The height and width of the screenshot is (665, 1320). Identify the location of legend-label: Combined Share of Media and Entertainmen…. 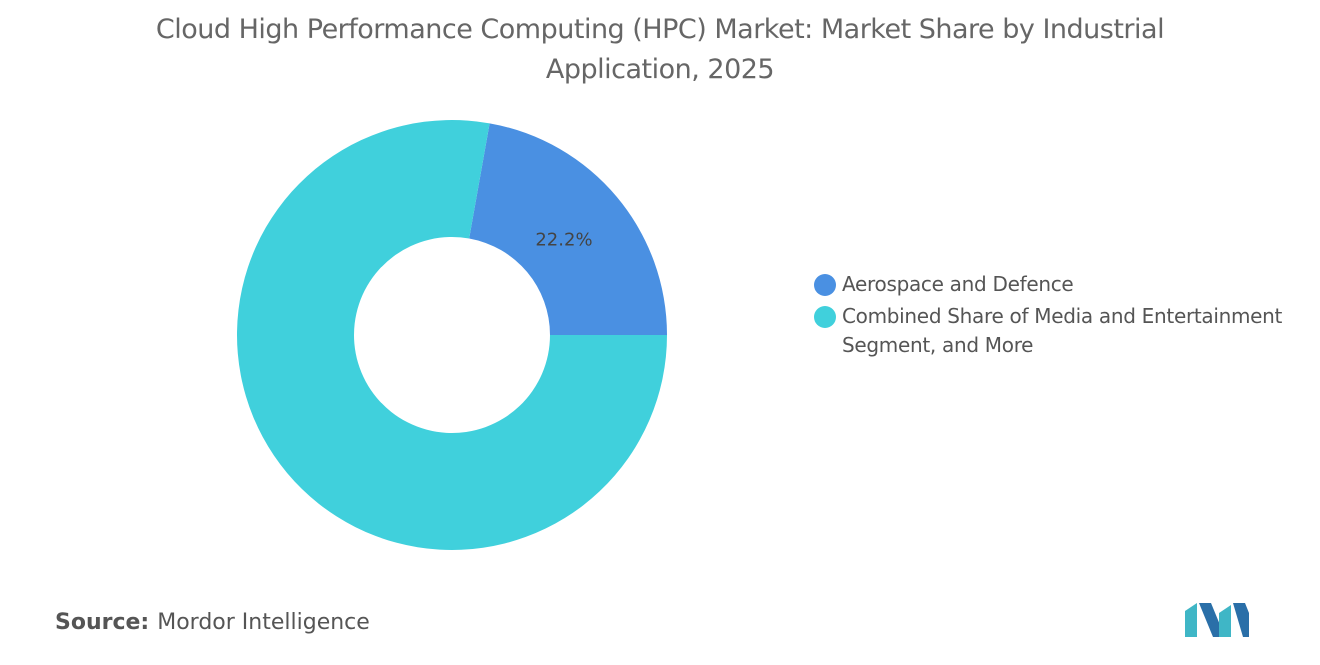
(1062, 330).